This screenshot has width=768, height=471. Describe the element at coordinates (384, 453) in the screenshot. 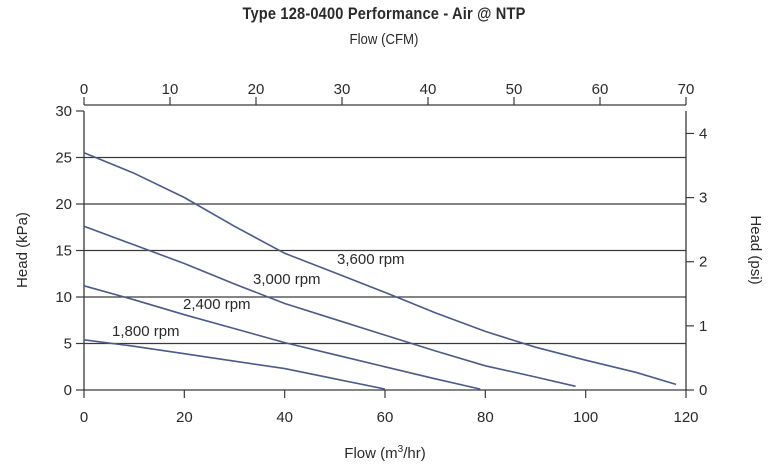

I see `x-axis-title: Flow (m3/hr)` at that location.